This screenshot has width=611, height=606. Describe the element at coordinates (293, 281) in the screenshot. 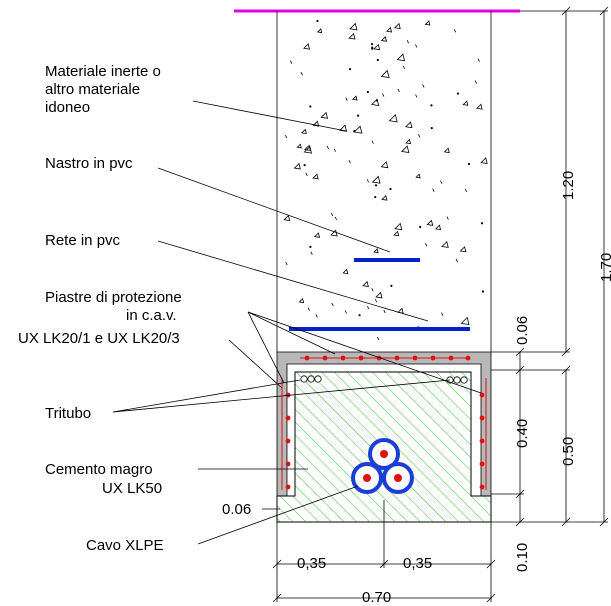

I see `leader-rete` at that location.